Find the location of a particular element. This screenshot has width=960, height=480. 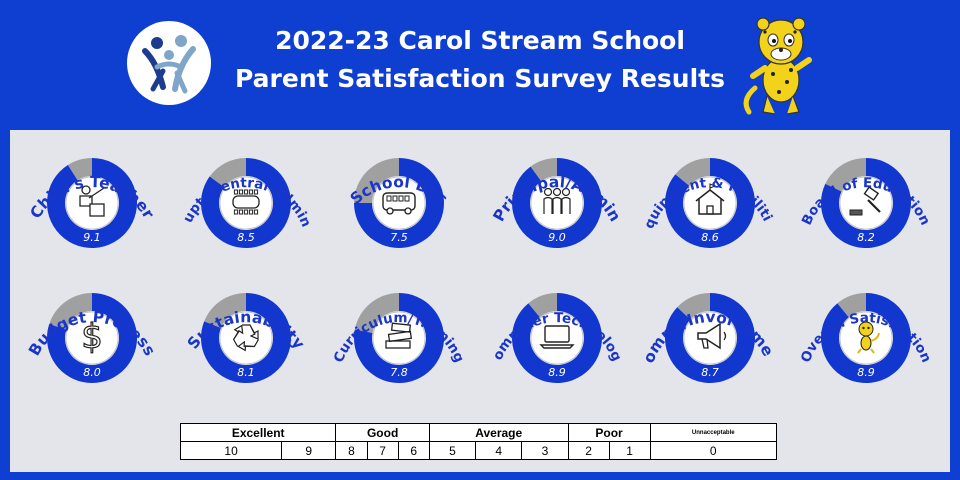

bus-icon is located at coordinates (399, 203).